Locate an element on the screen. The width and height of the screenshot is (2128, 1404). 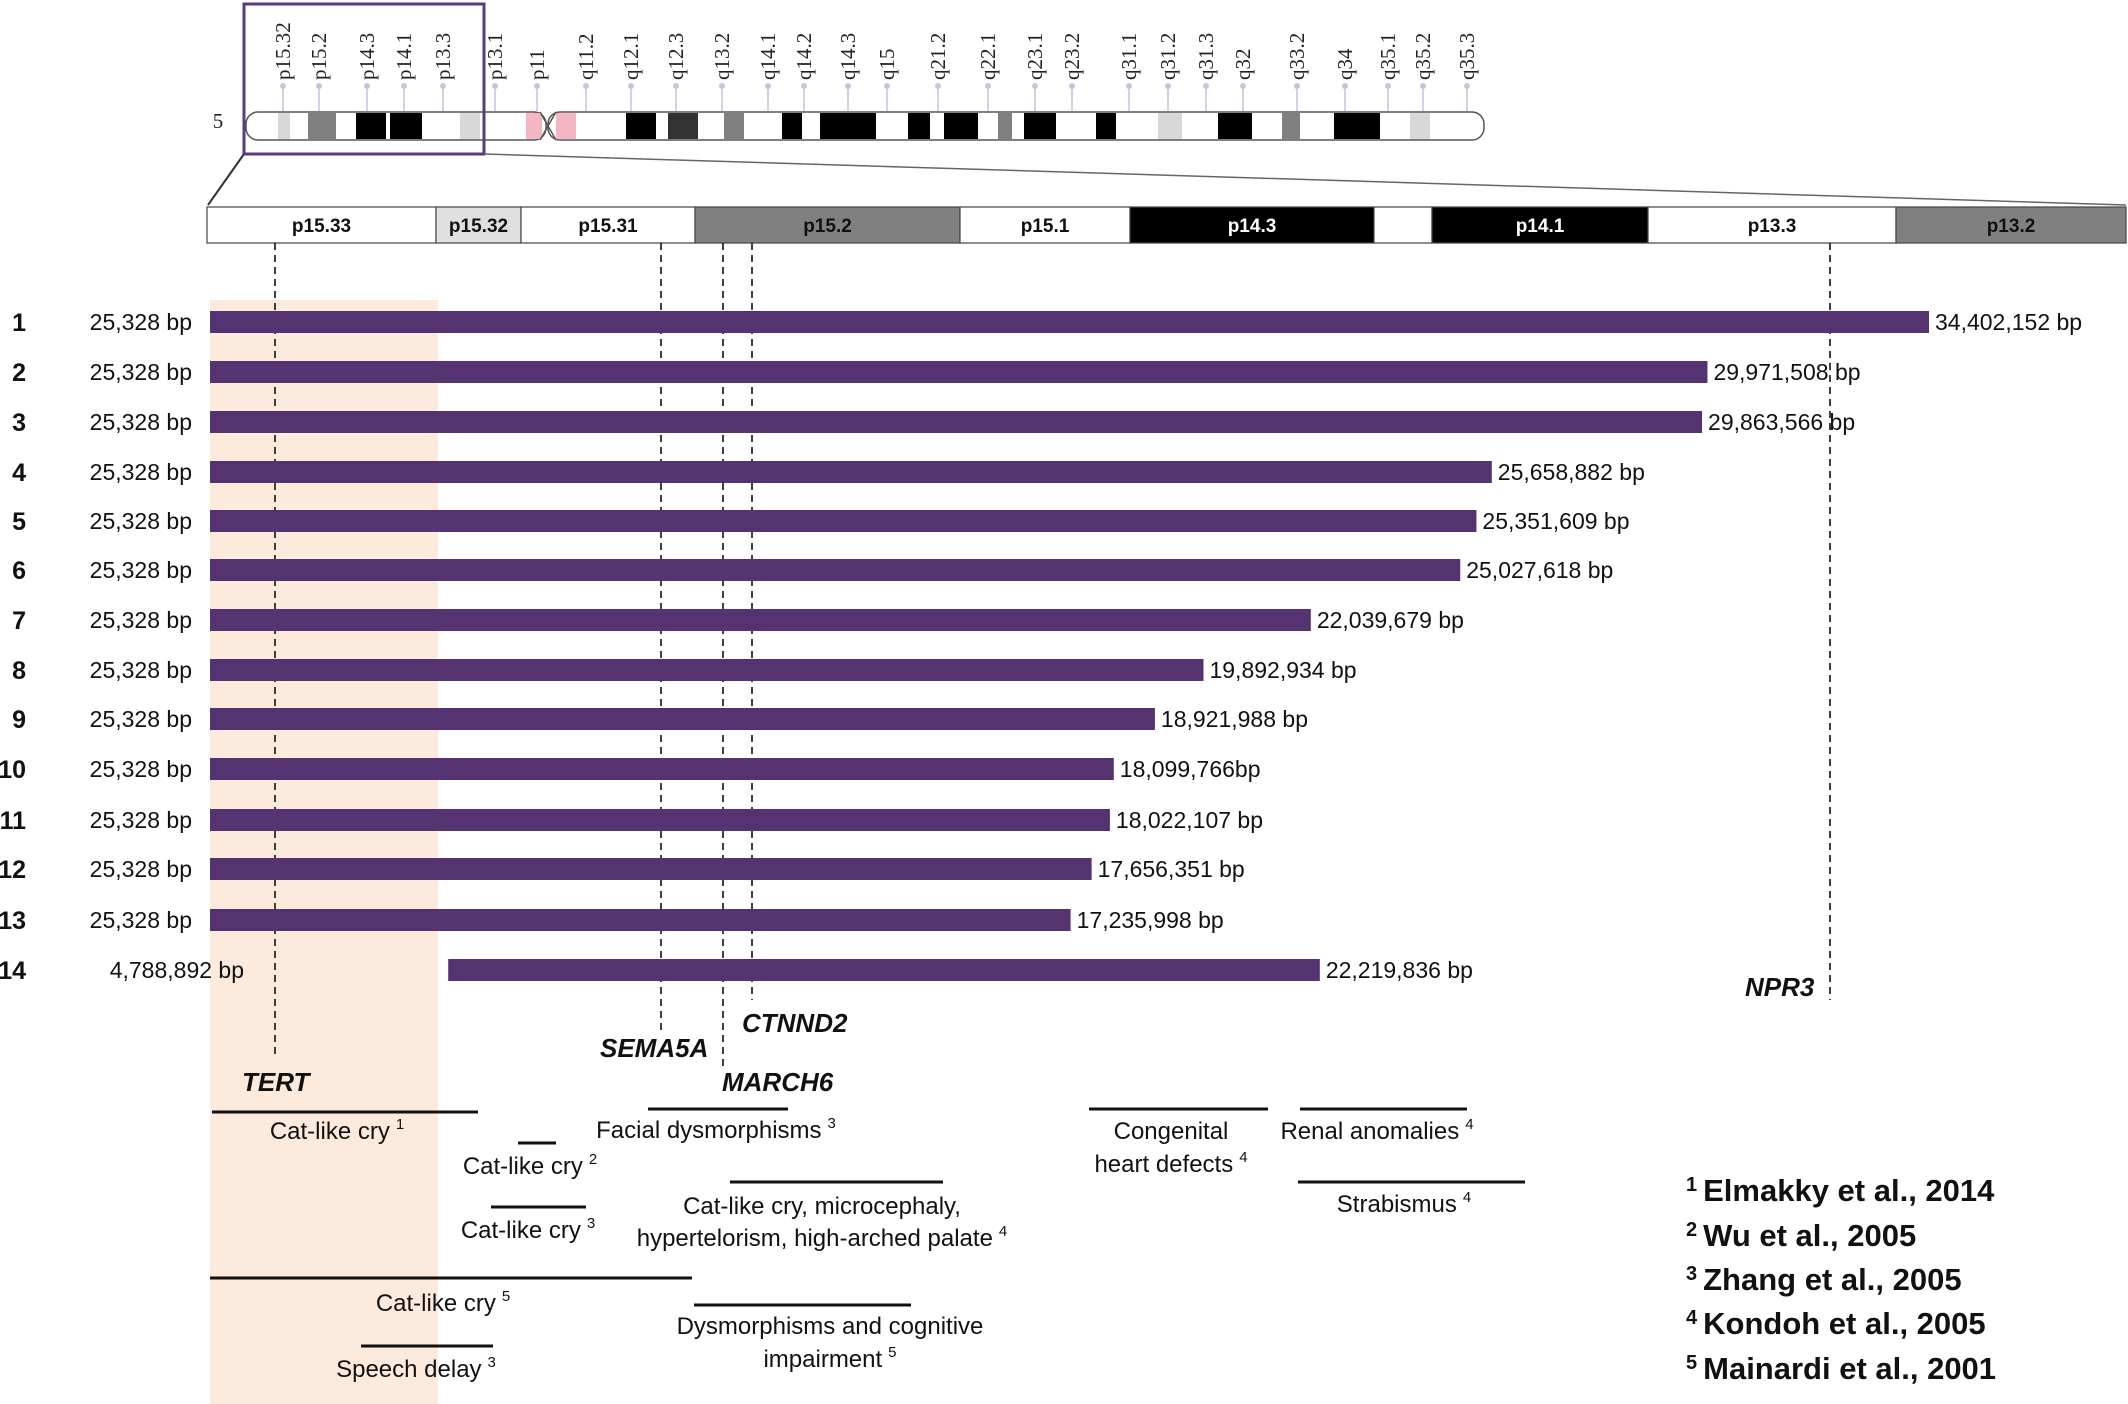
zoom-band-label: p15.1 is located at coordinates (1045, 226).